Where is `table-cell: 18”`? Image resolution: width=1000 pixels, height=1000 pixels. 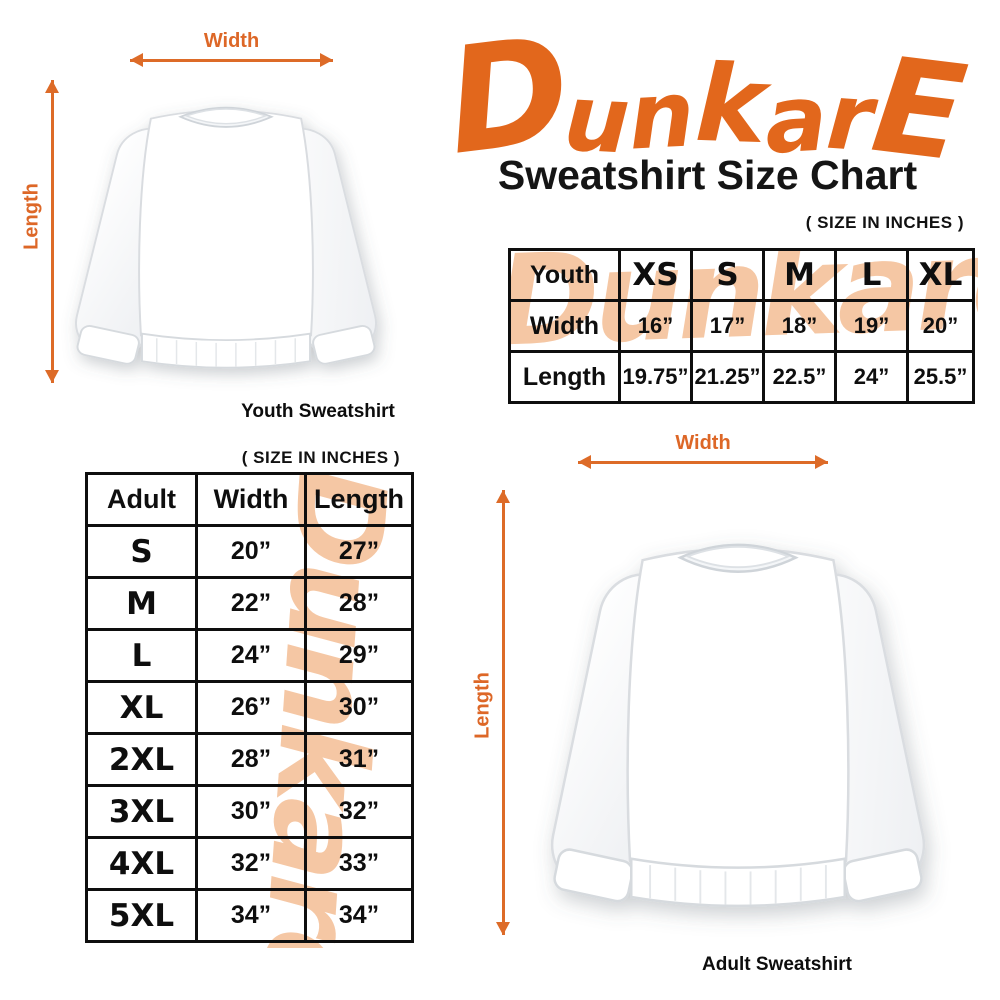
table-cell: 18” is located at coordinates (799, 326).